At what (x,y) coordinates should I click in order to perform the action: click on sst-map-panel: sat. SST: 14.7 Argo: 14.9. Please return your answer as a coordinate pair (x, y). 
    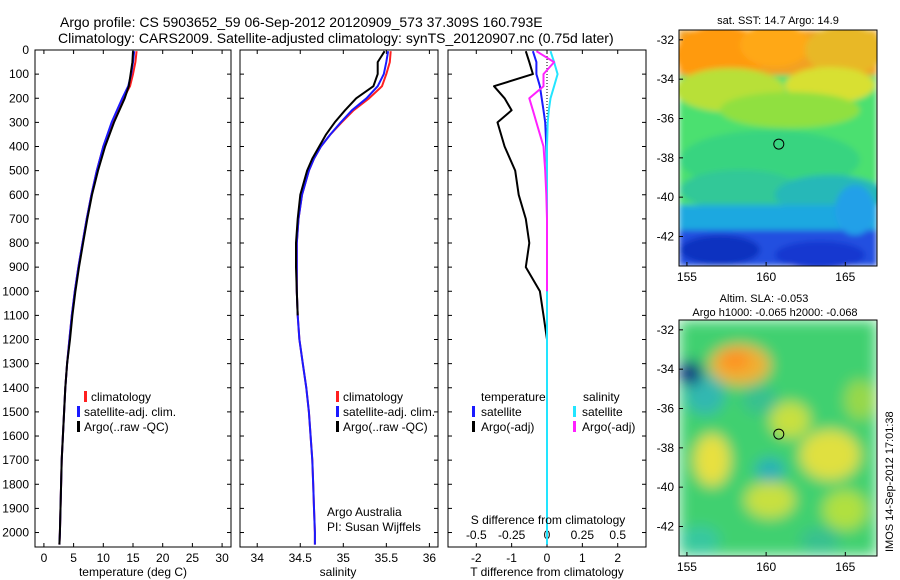
    Looking at the image, I should click on (767, 149).